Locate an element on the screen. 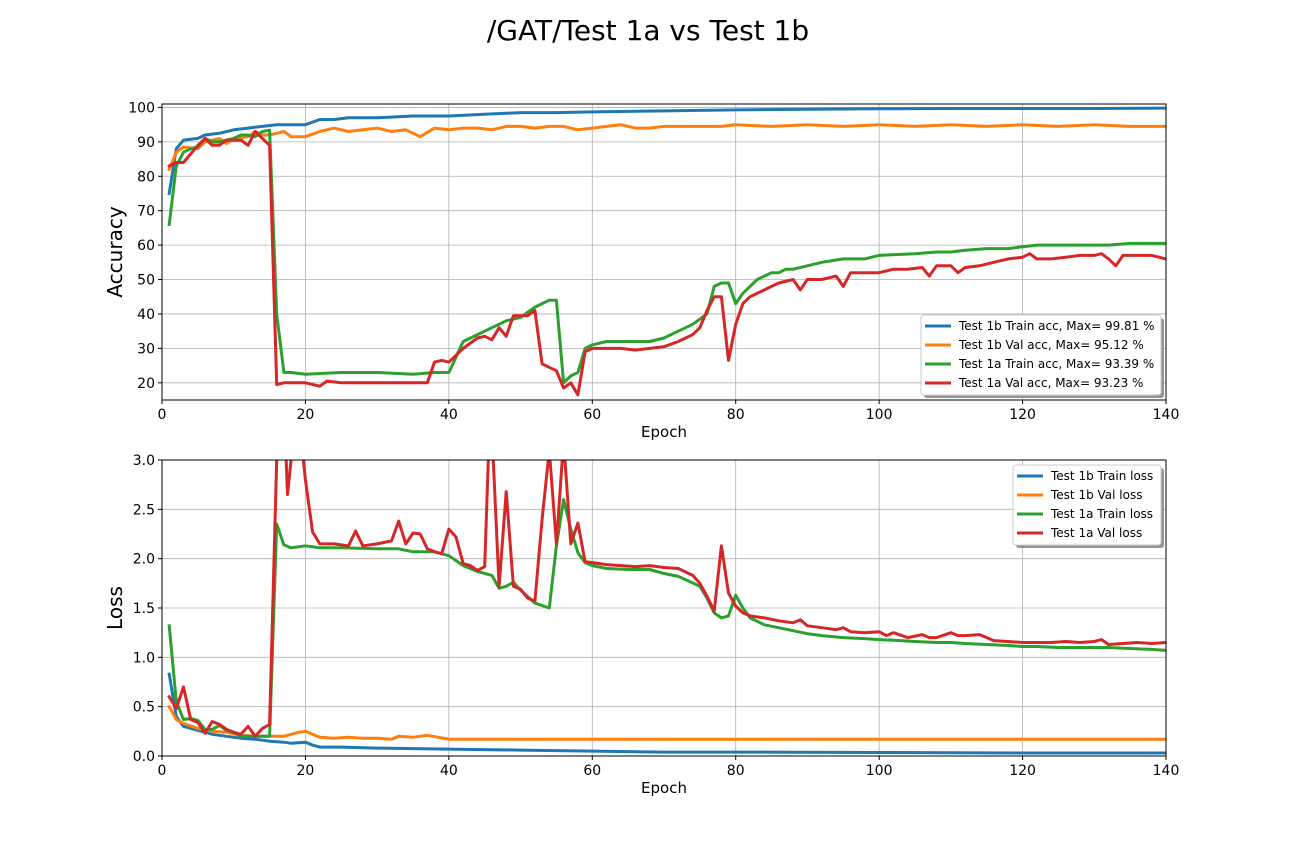 This screenshot has width=1296, height=864. y-tick-label: 20 is located at coordinates (146, 384).